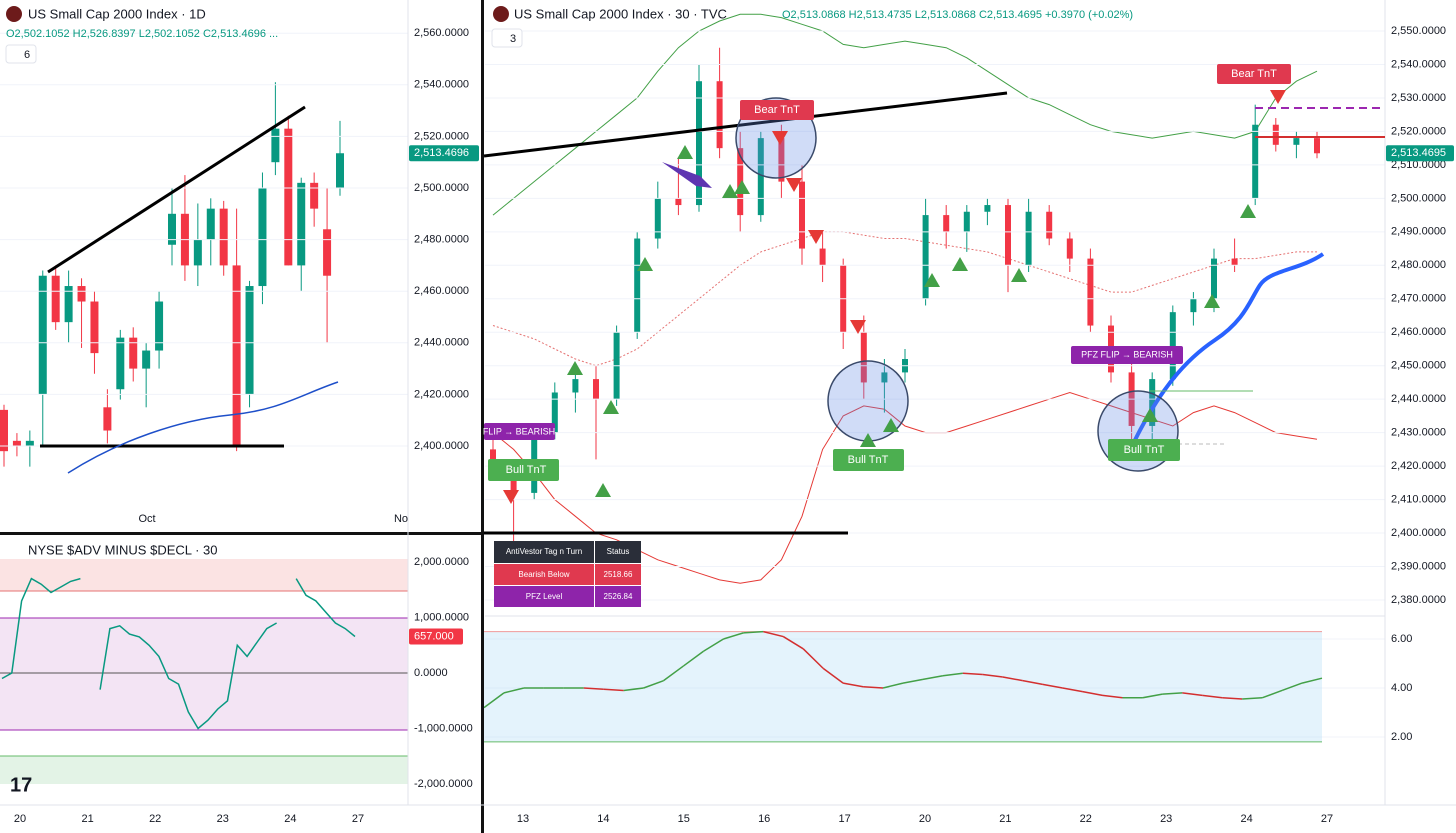 Image resolution: width=1456 pixels, height=833 pixels. I want to click on price-tick-label: 2,490.0000, so click(1418, 232).